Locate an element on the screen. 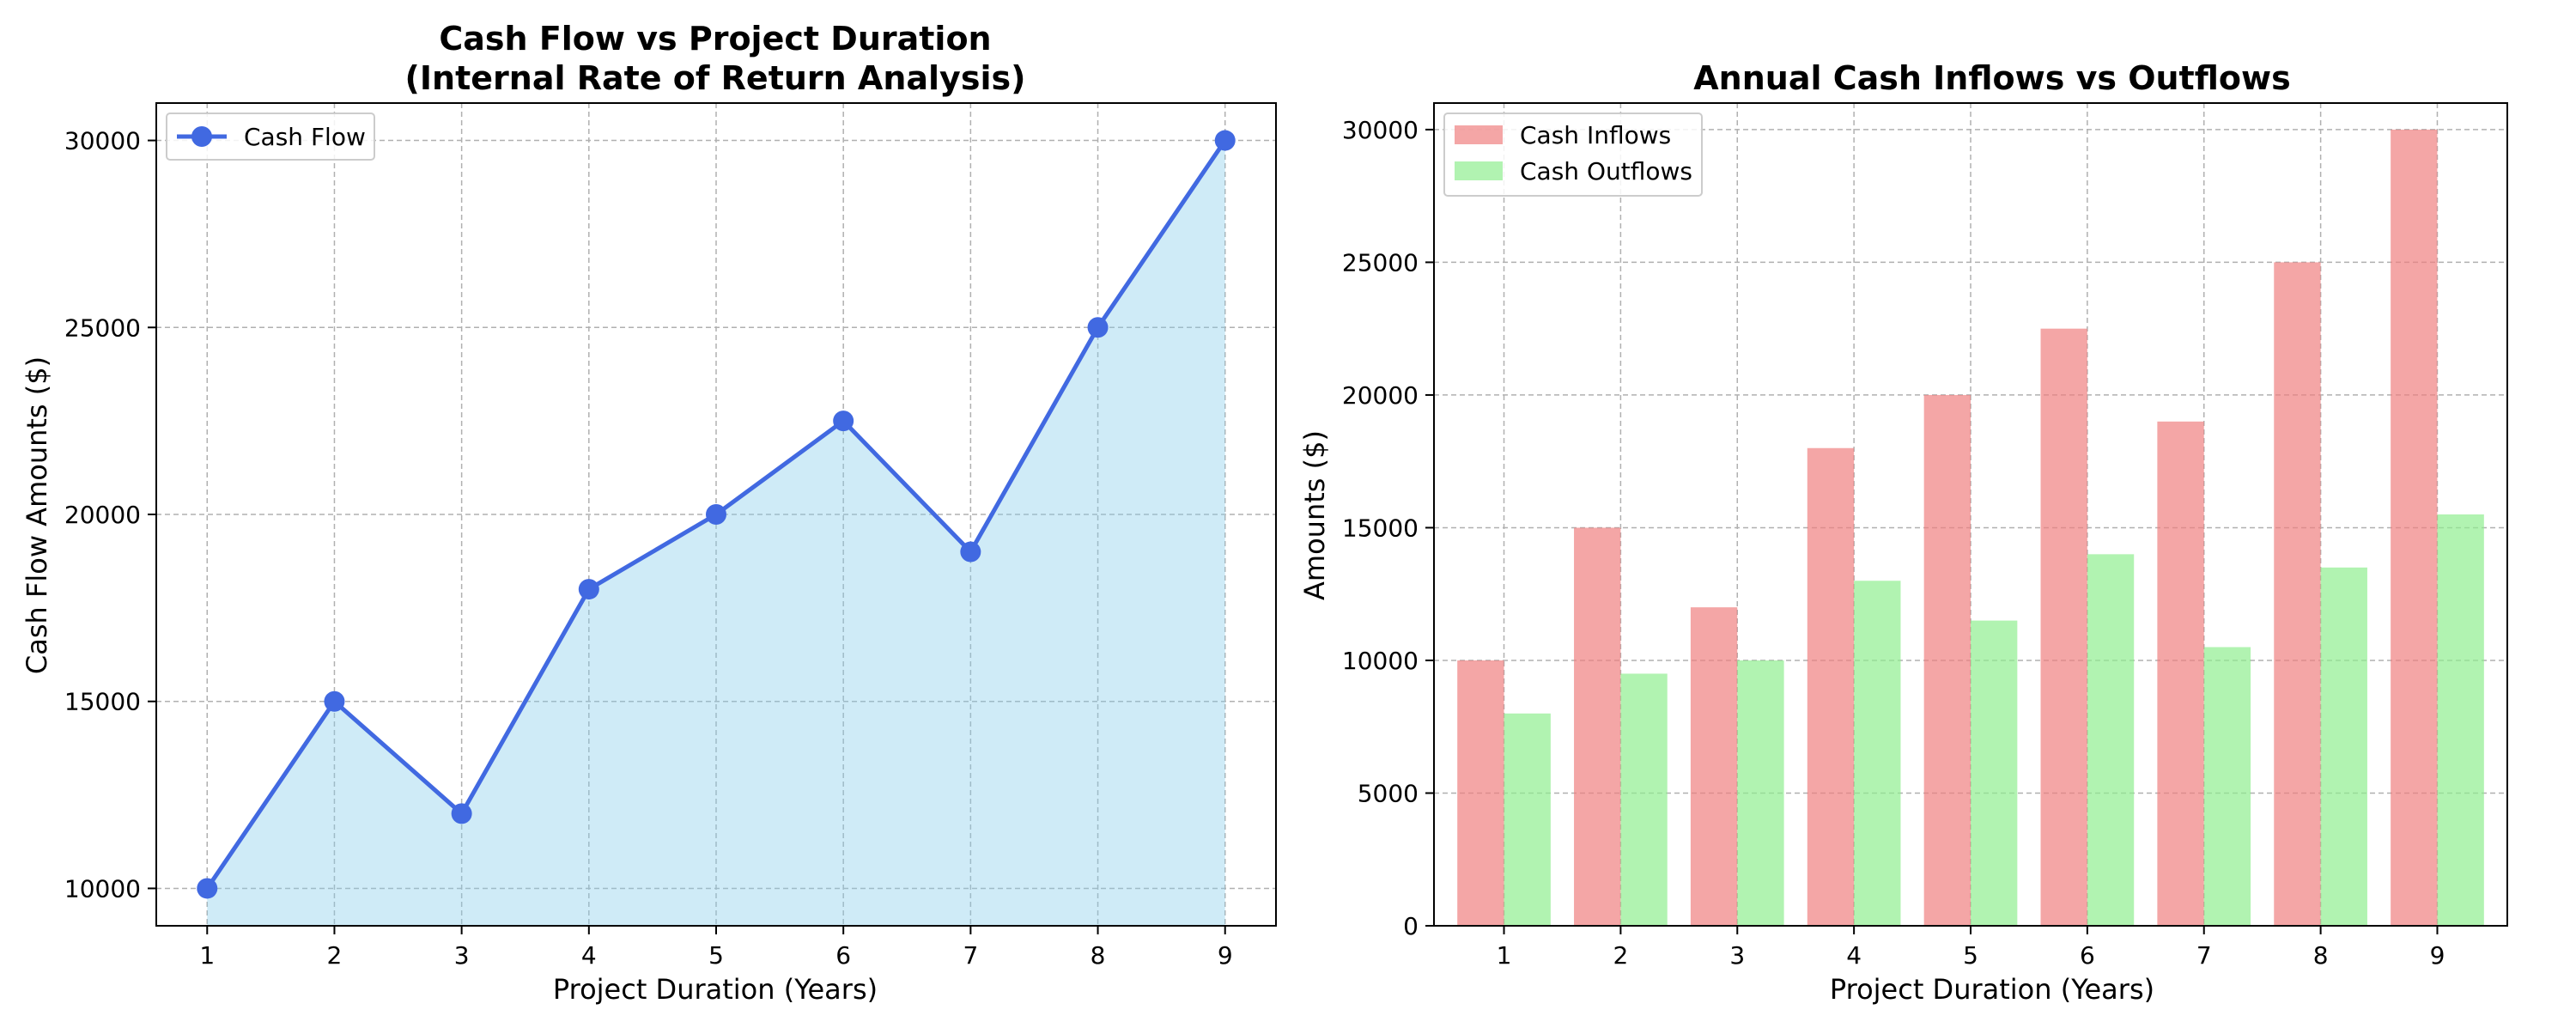  bar-chart-x-tick-label: 8 is located at coordinates (2321, 955).